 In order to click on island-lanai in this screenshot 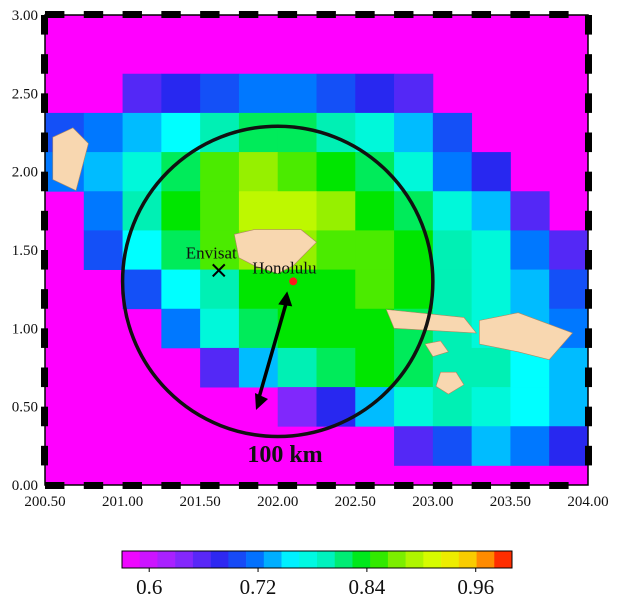, I will do `click(450, 383)`.